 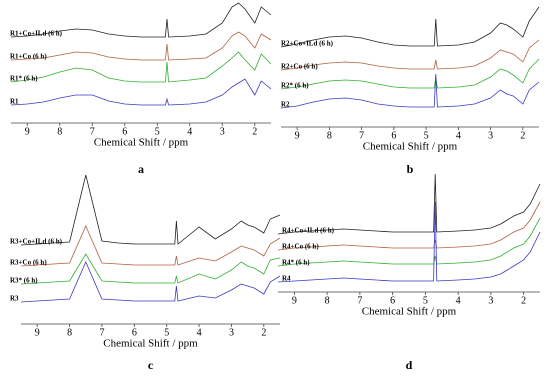 What do you see at coordinates (307, 44) in the screenshot?
I see `series-label: R2+Co+ILd (6 h)` at bounding box center [307, 44].